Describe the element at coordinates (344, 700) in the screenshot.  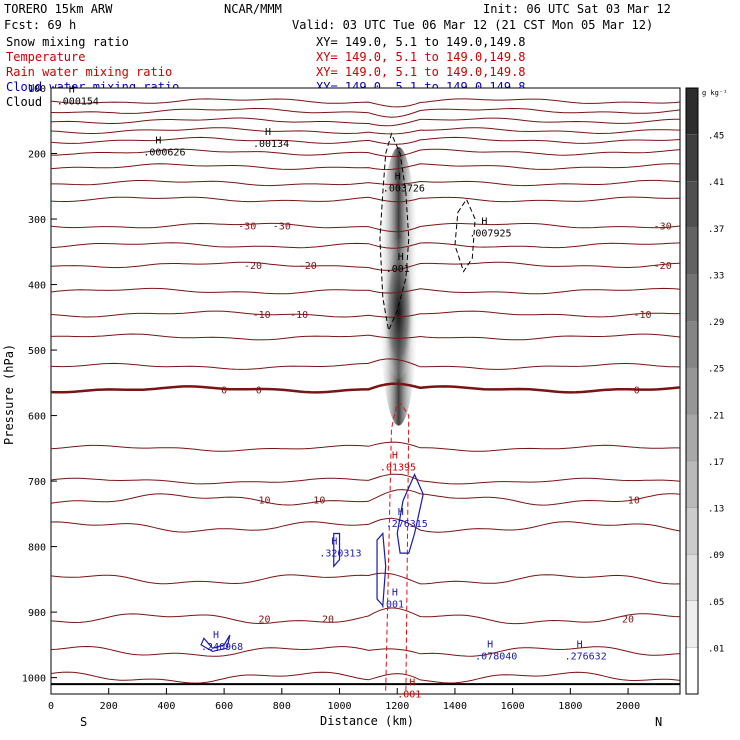
I see `x-axis: 0 200 400 600 800 1000 1200 1400 1600 1800 2000` at that location.